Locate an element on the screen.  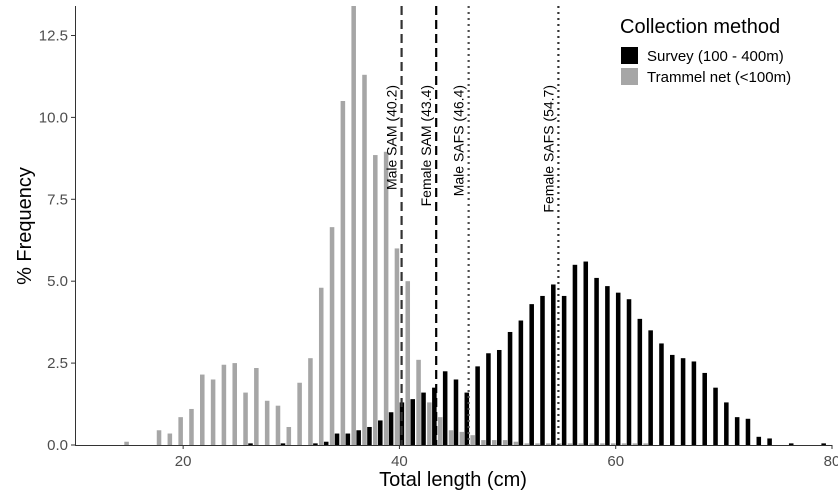
x-tick-label-40: 40 is located at coordinates (399, 461).